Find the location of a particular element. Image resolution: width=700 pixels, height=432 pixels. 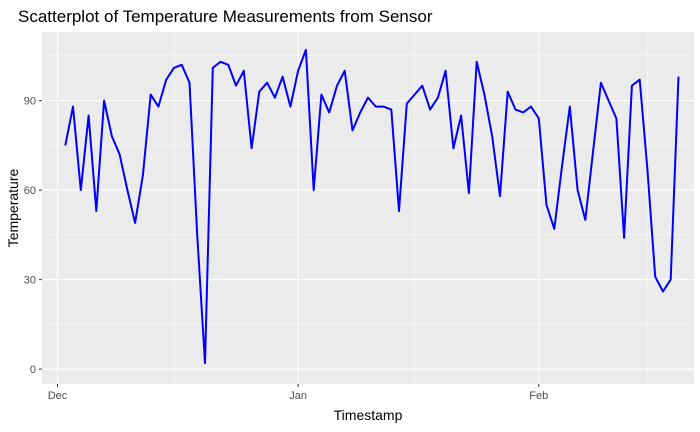

x-axis-label: Timestamp is located at coordinates (368, 415).